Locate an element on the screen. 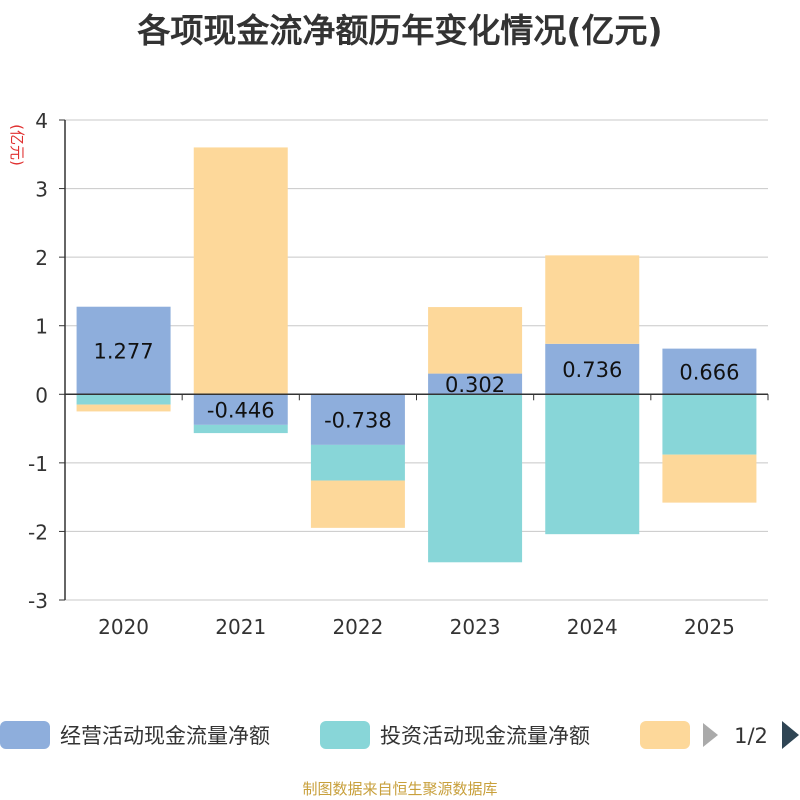  bar-series1-2021 is located at coordinates (240, 409).